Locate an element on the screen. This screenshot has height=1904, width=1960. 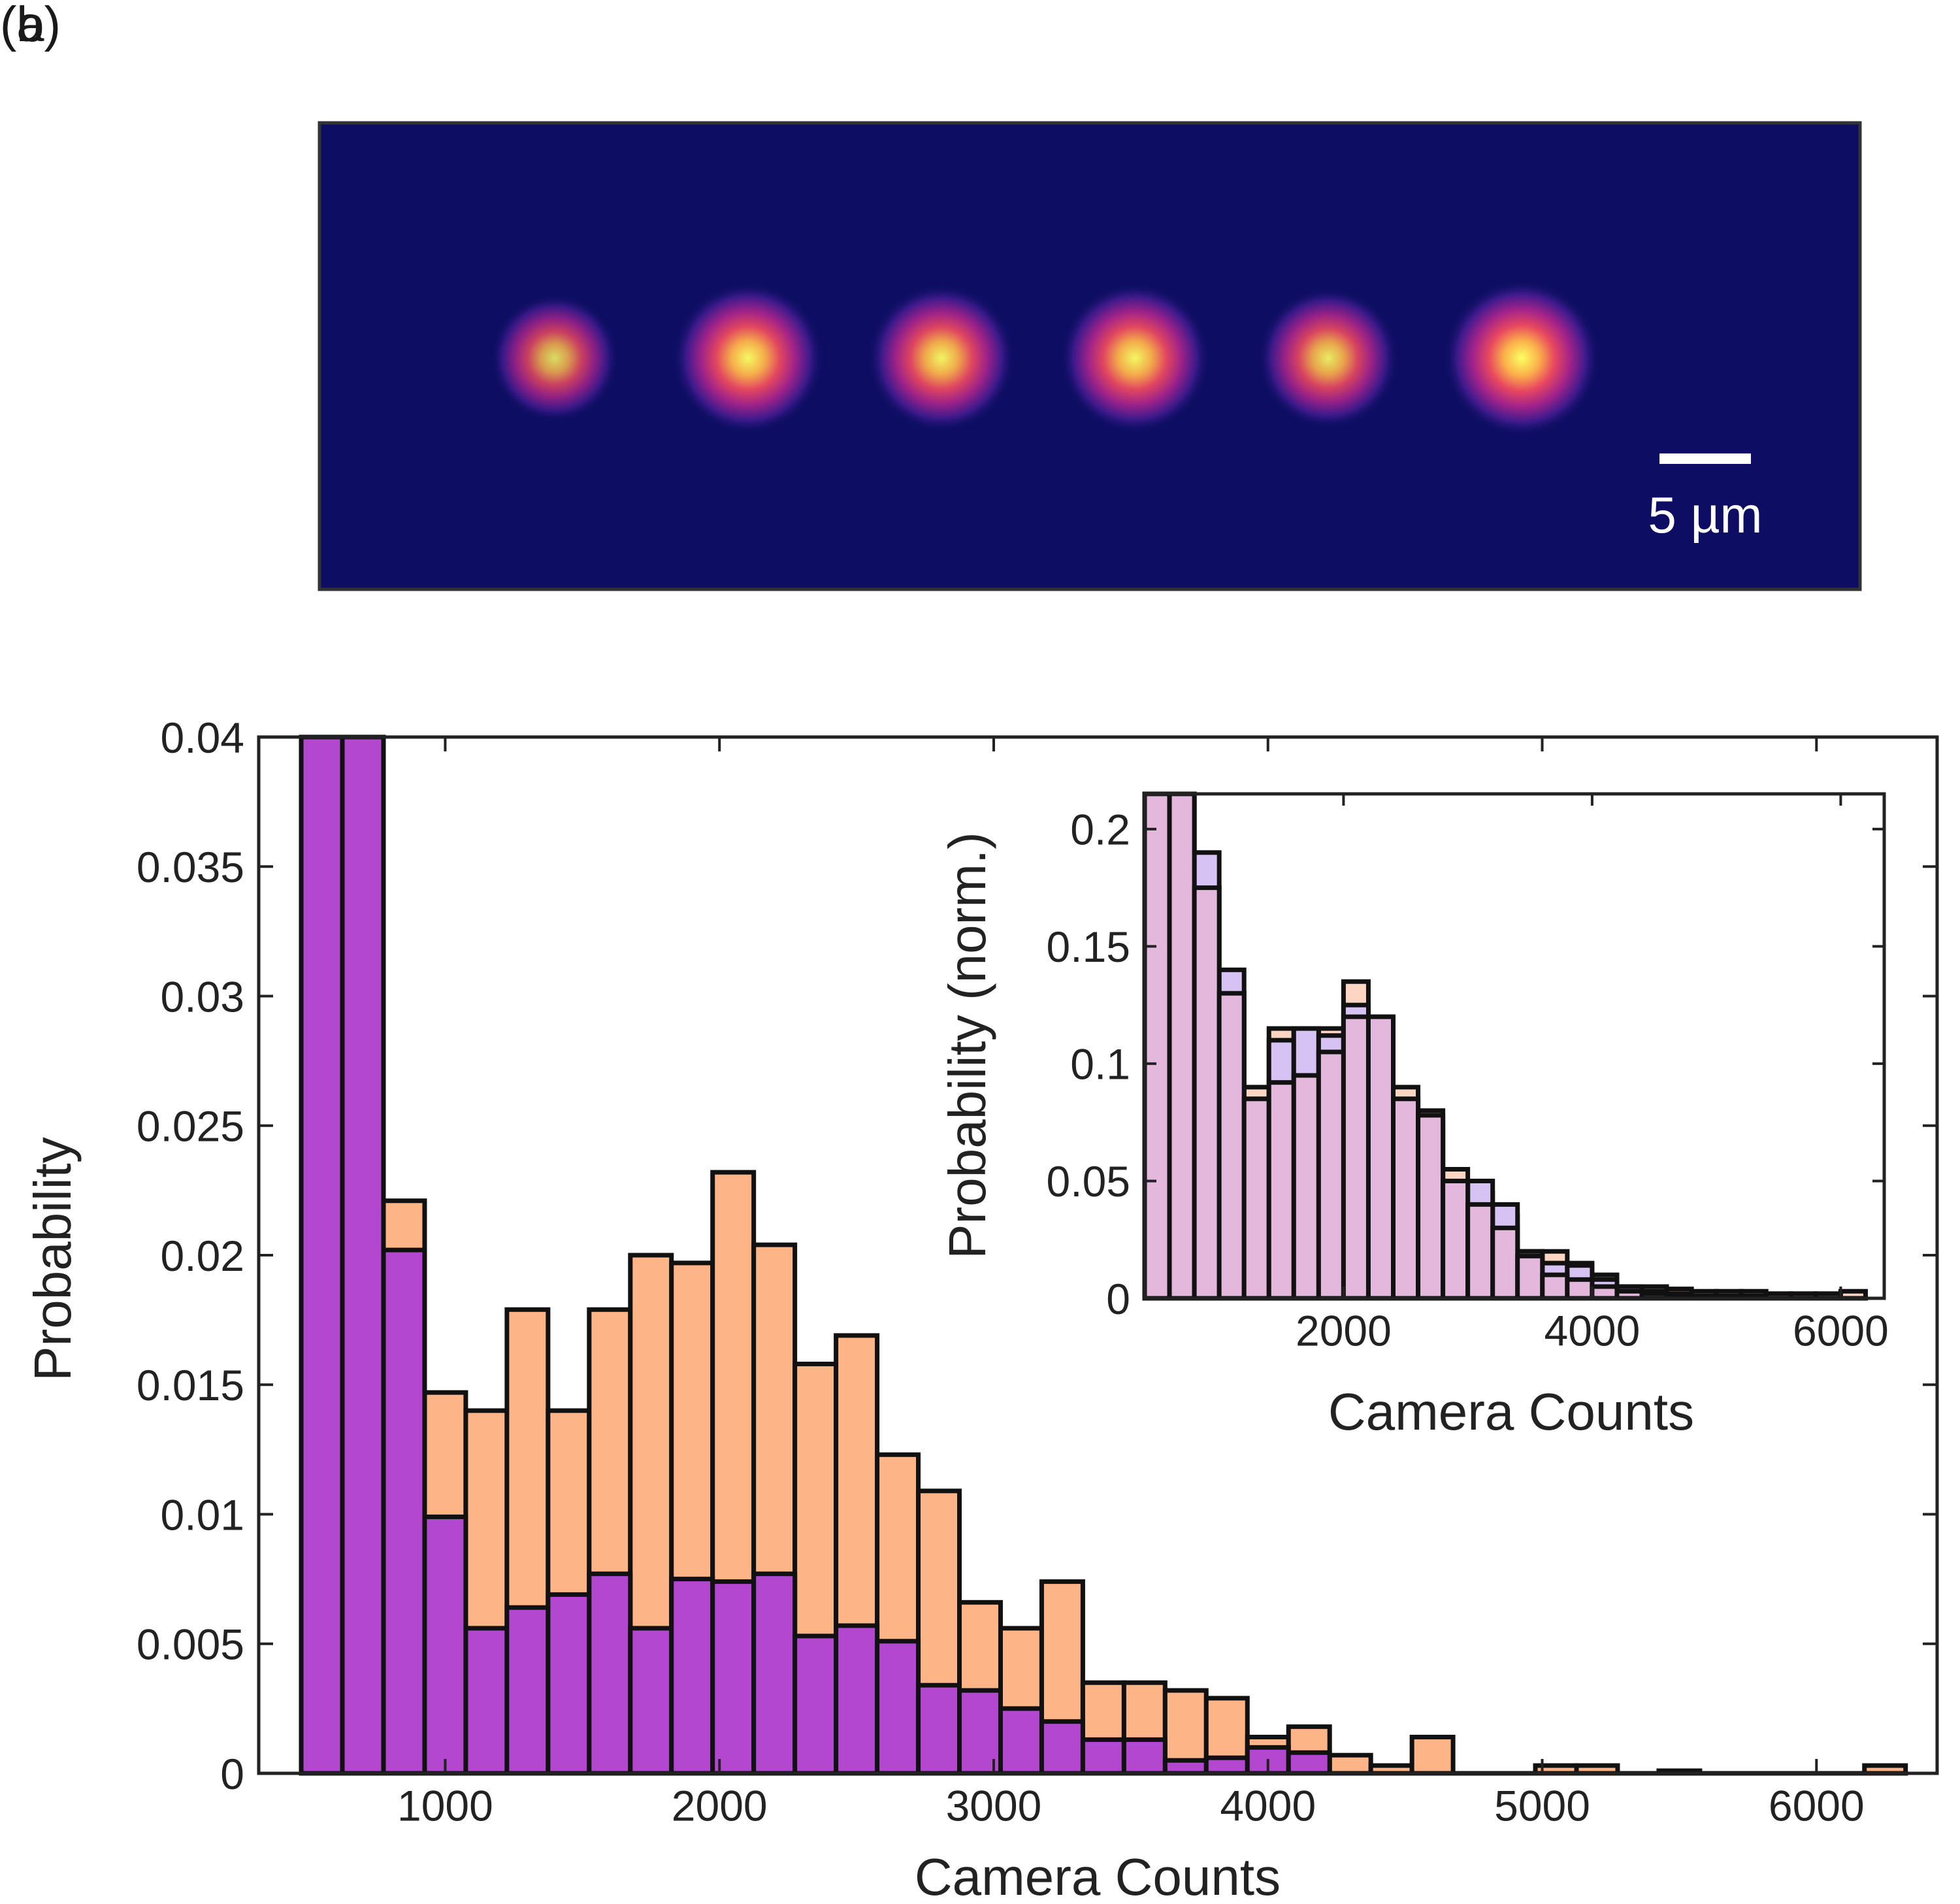
inset-x-tick-label: 2000 is located at coordinates (1344, 1331).